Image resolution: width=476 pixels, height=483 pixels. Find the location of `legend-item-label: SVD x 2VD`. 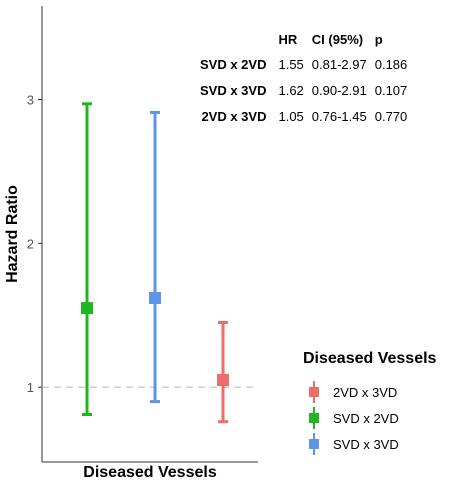

legend-item-label: SVD x 2VD is located at coordinates (366, 418).